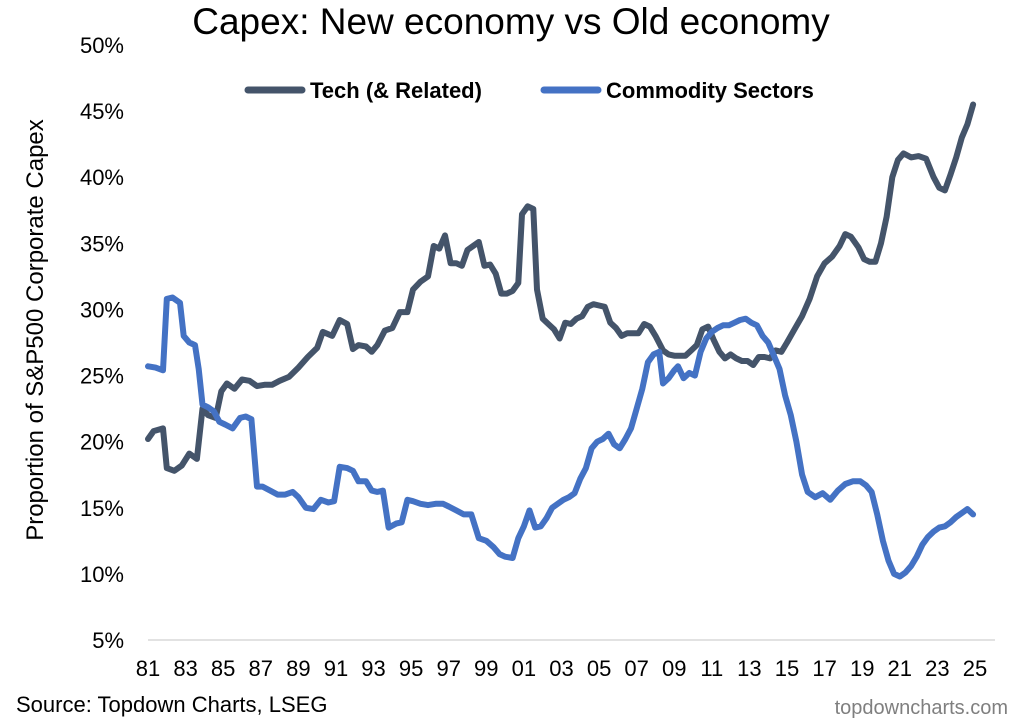  Describe the element at coordinates (102, 343) in the screenshot. I see `y-axis-ticks: 5% 10% 15% 20% 25% 30% 35% 40% 45% 50%` at that location.